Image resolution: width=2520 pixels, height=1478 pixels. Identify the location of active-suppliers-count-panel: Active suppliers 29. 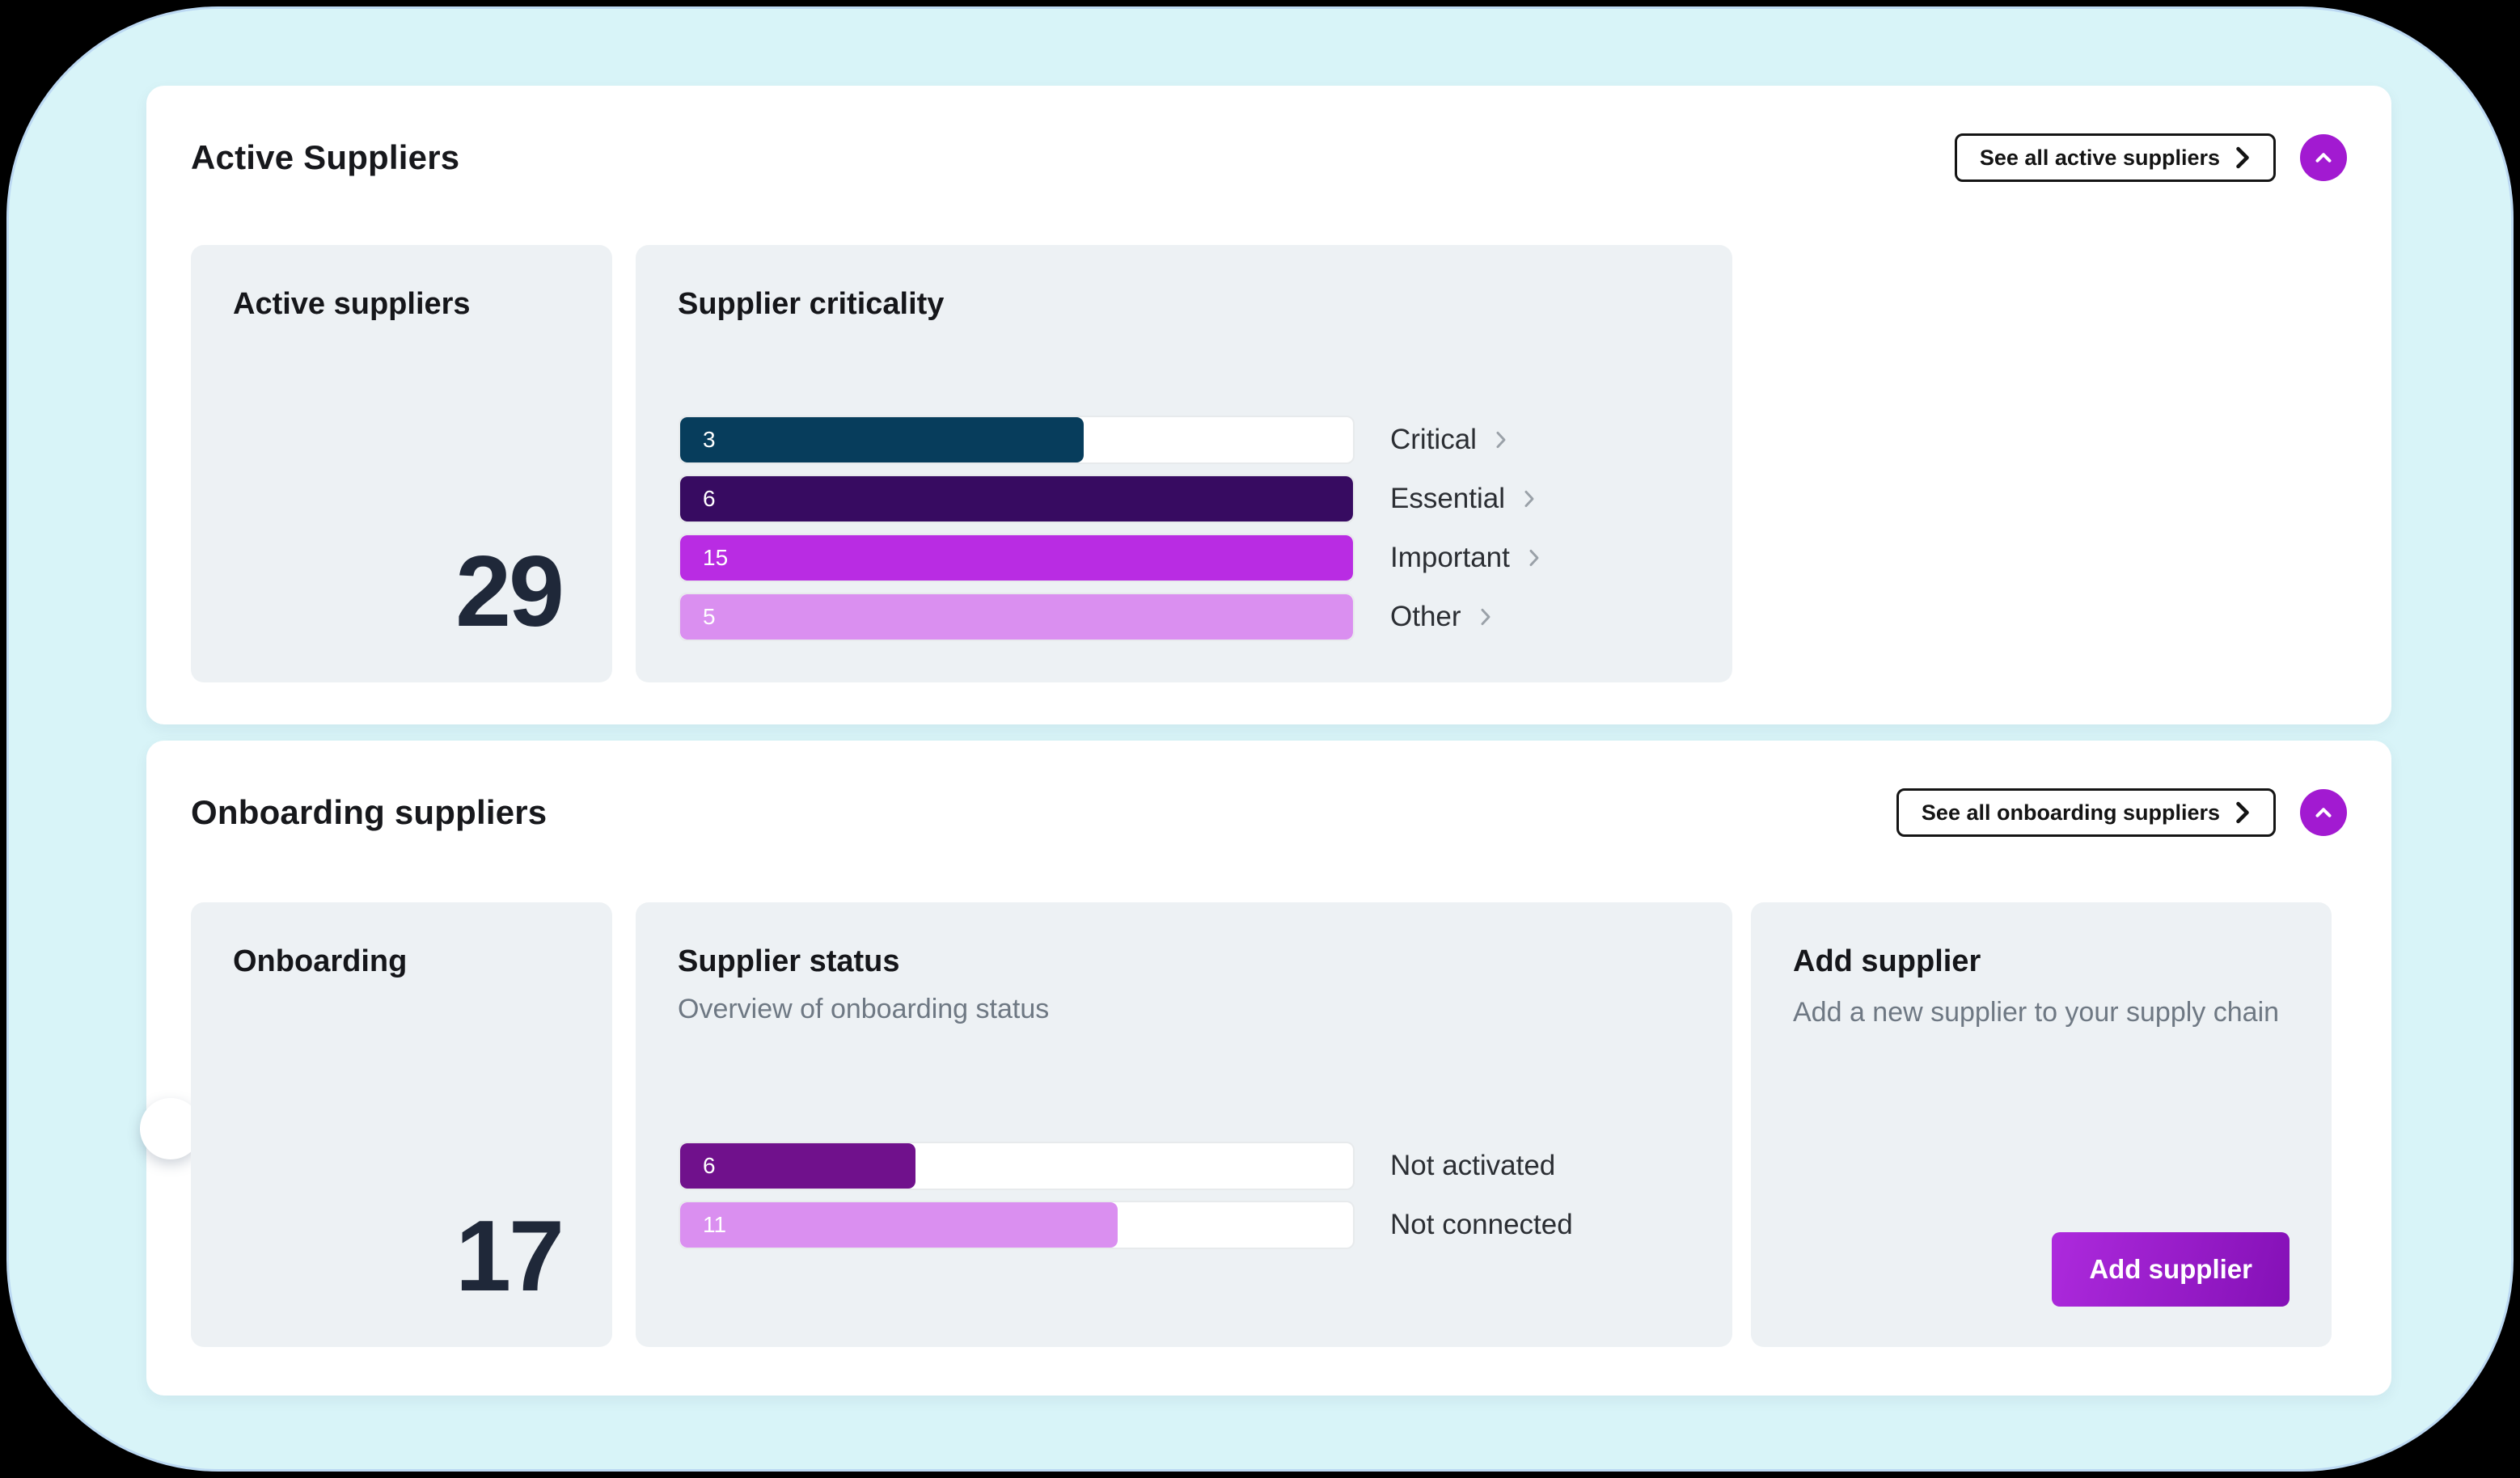
(401, 463).